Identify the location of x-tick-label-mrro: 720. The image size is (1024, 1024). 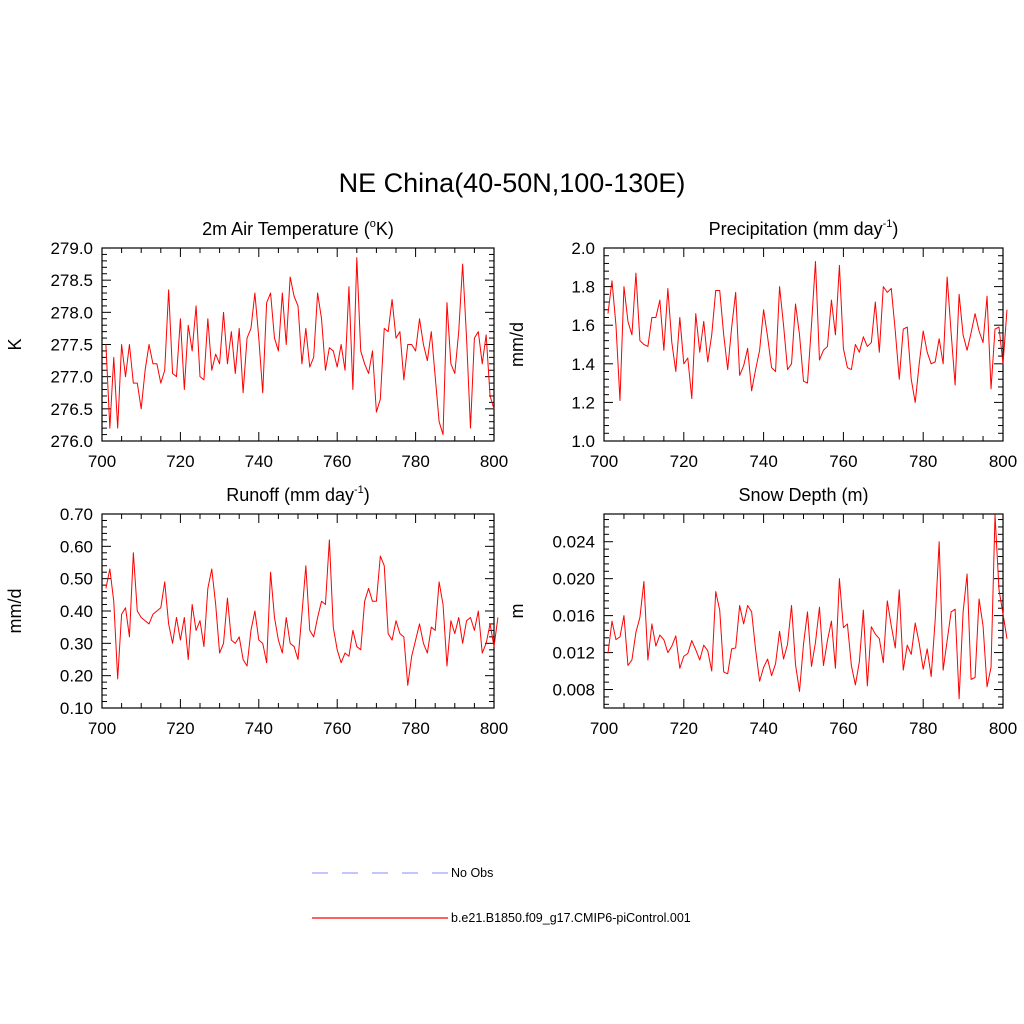
(180, 728).